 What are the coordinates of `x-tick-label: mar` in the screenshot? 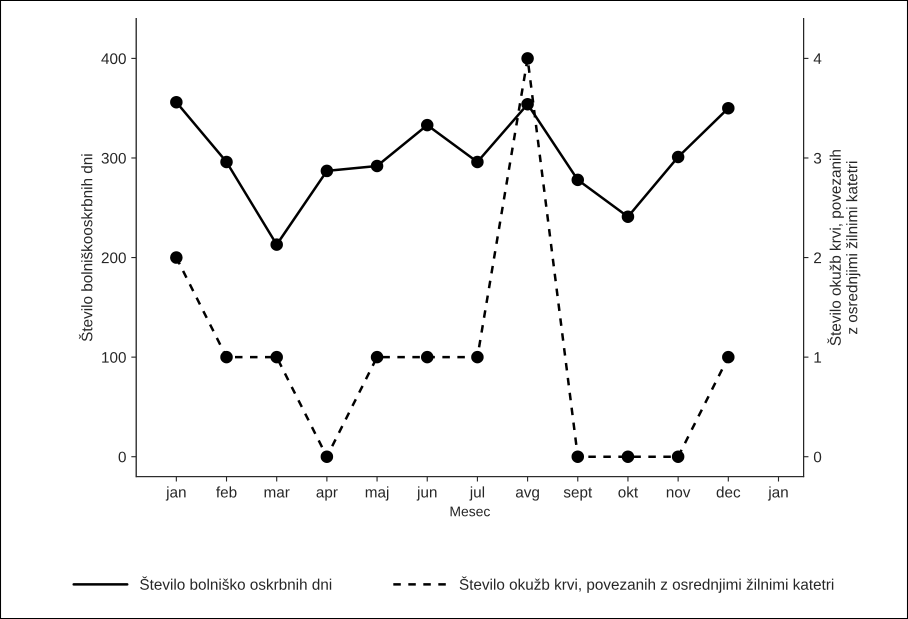 It's located at (277, 493).